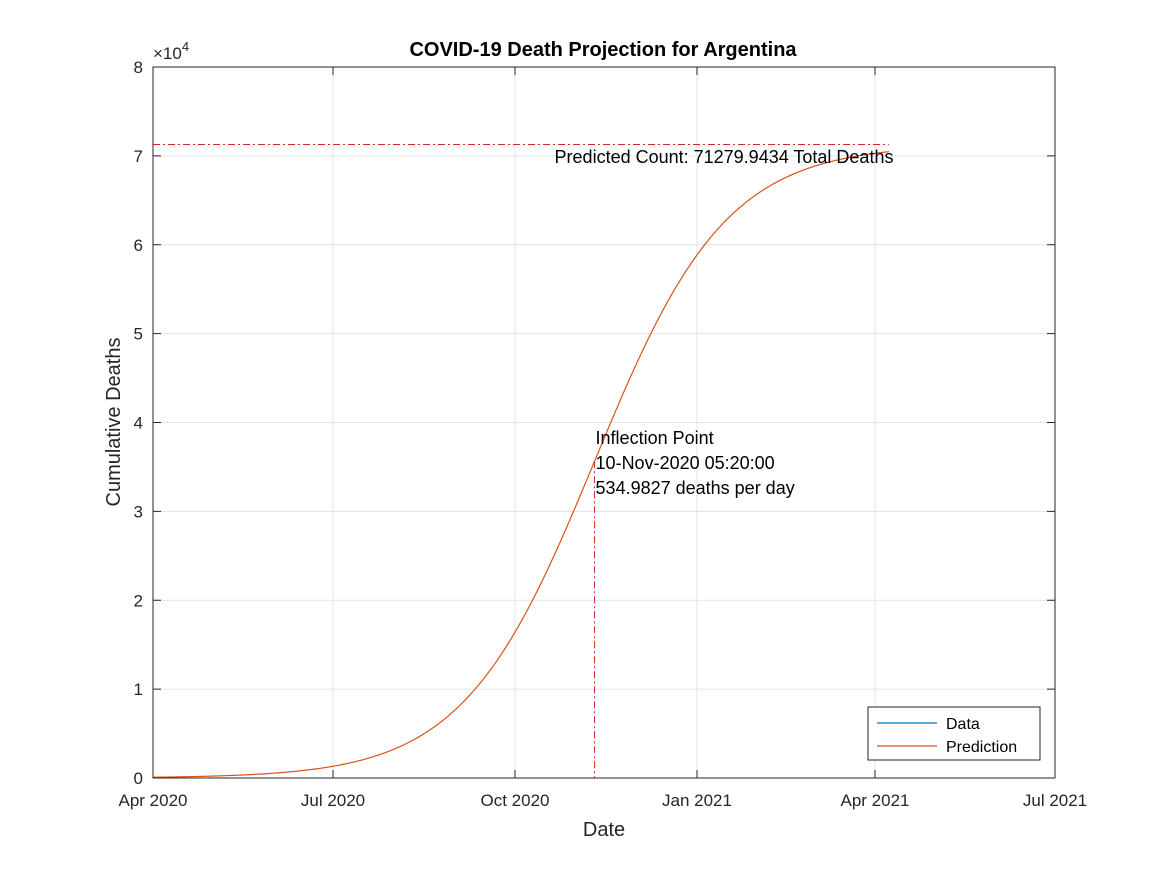 The height and width of the screenshot is (875, 1167). Describe the element at coordinates (655, 438) in the screenshot. I see `inflection-point-label: Inflection Point` at that location.